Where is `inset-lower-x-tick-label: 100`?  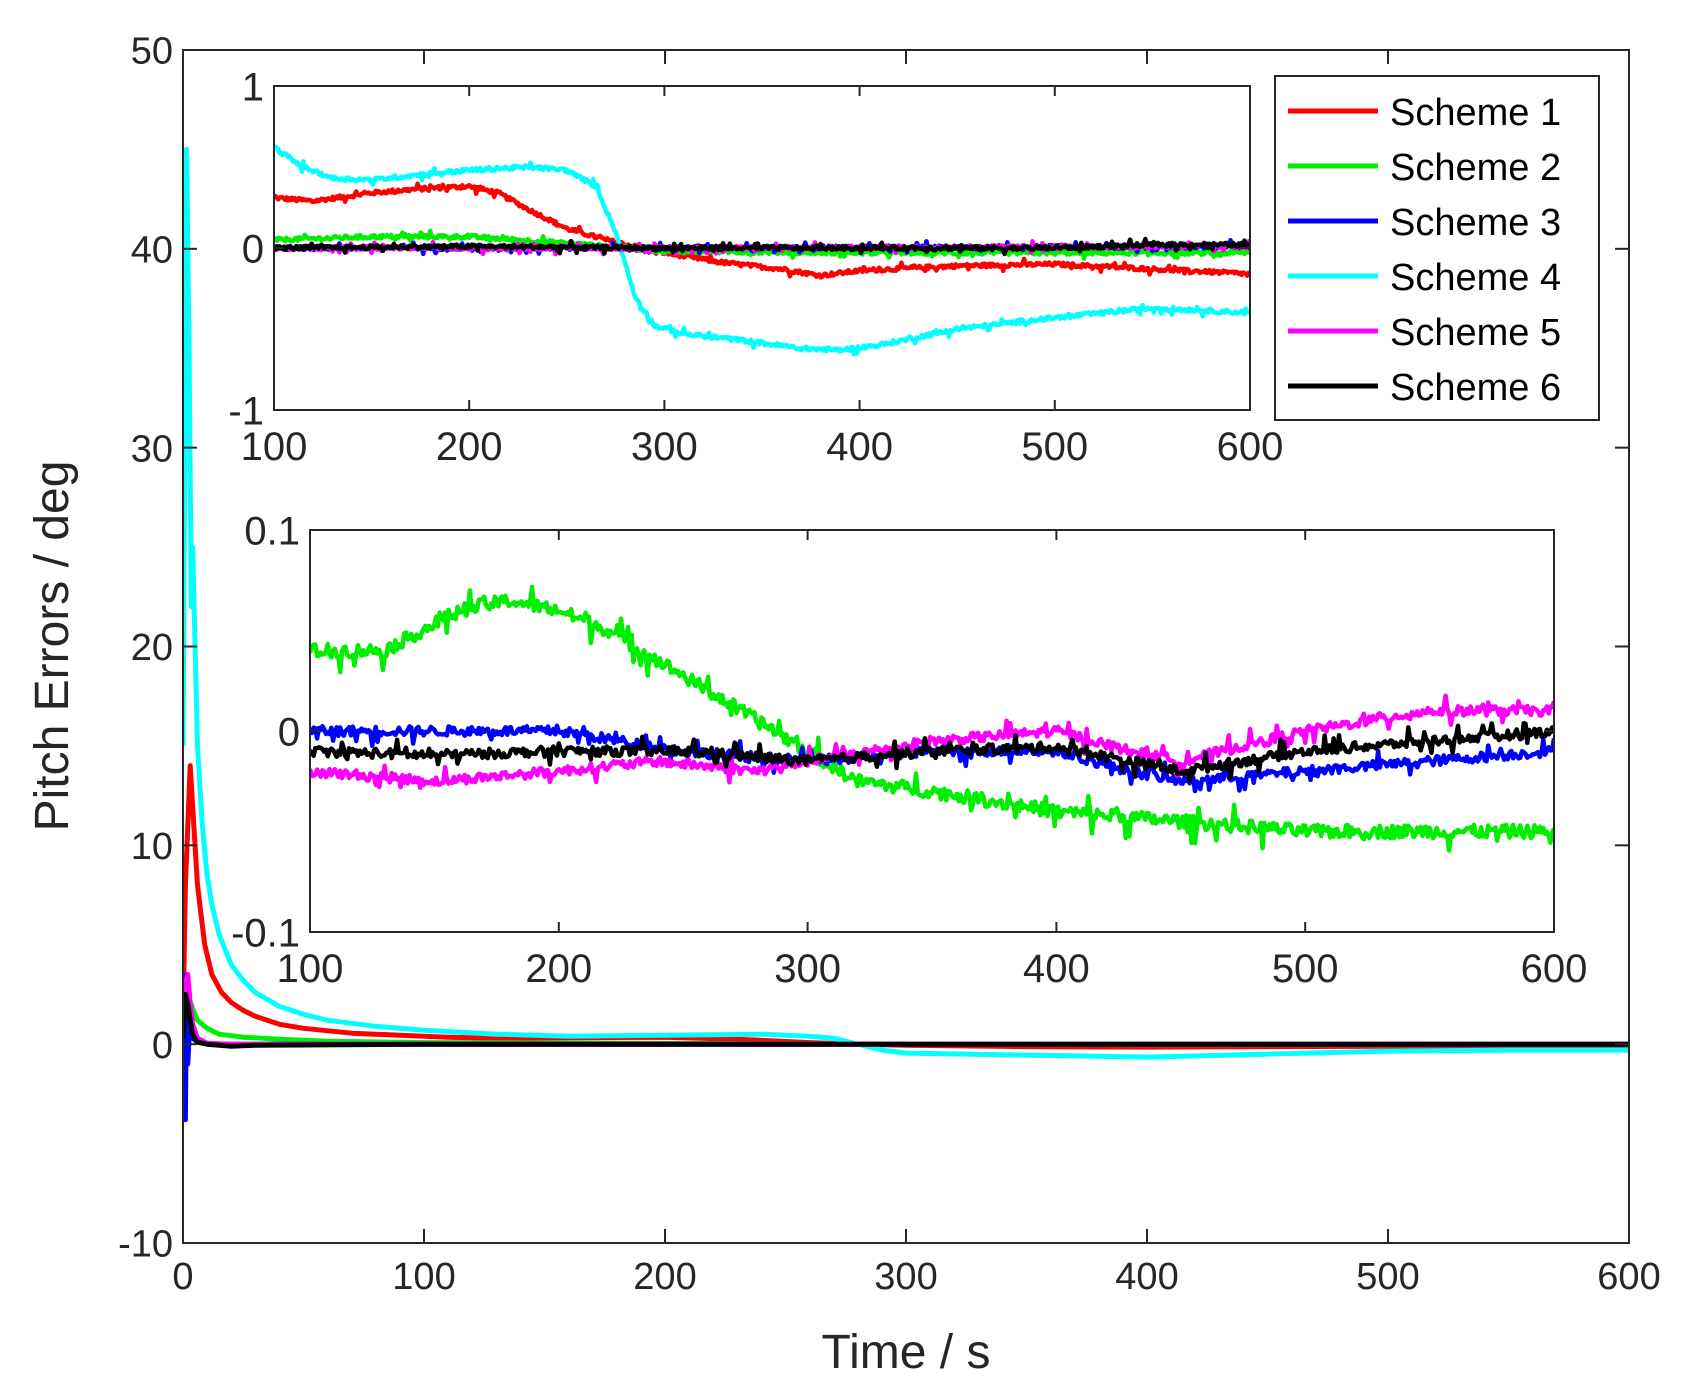
inset-lower-x-tick-label: 100 is located at coordinates (310, 969).